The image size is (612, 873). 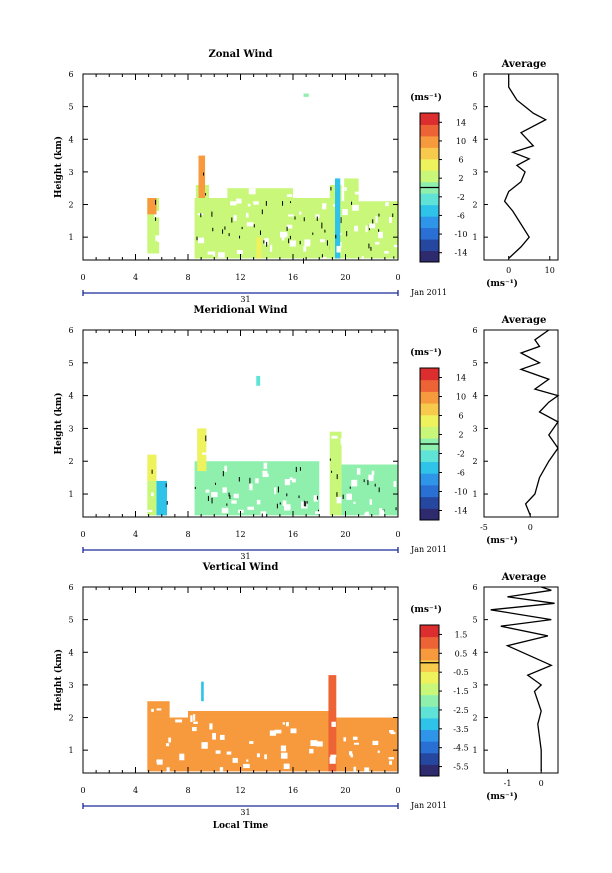 I want to click on x-tick-label: 8, so click(x=187, y=534).